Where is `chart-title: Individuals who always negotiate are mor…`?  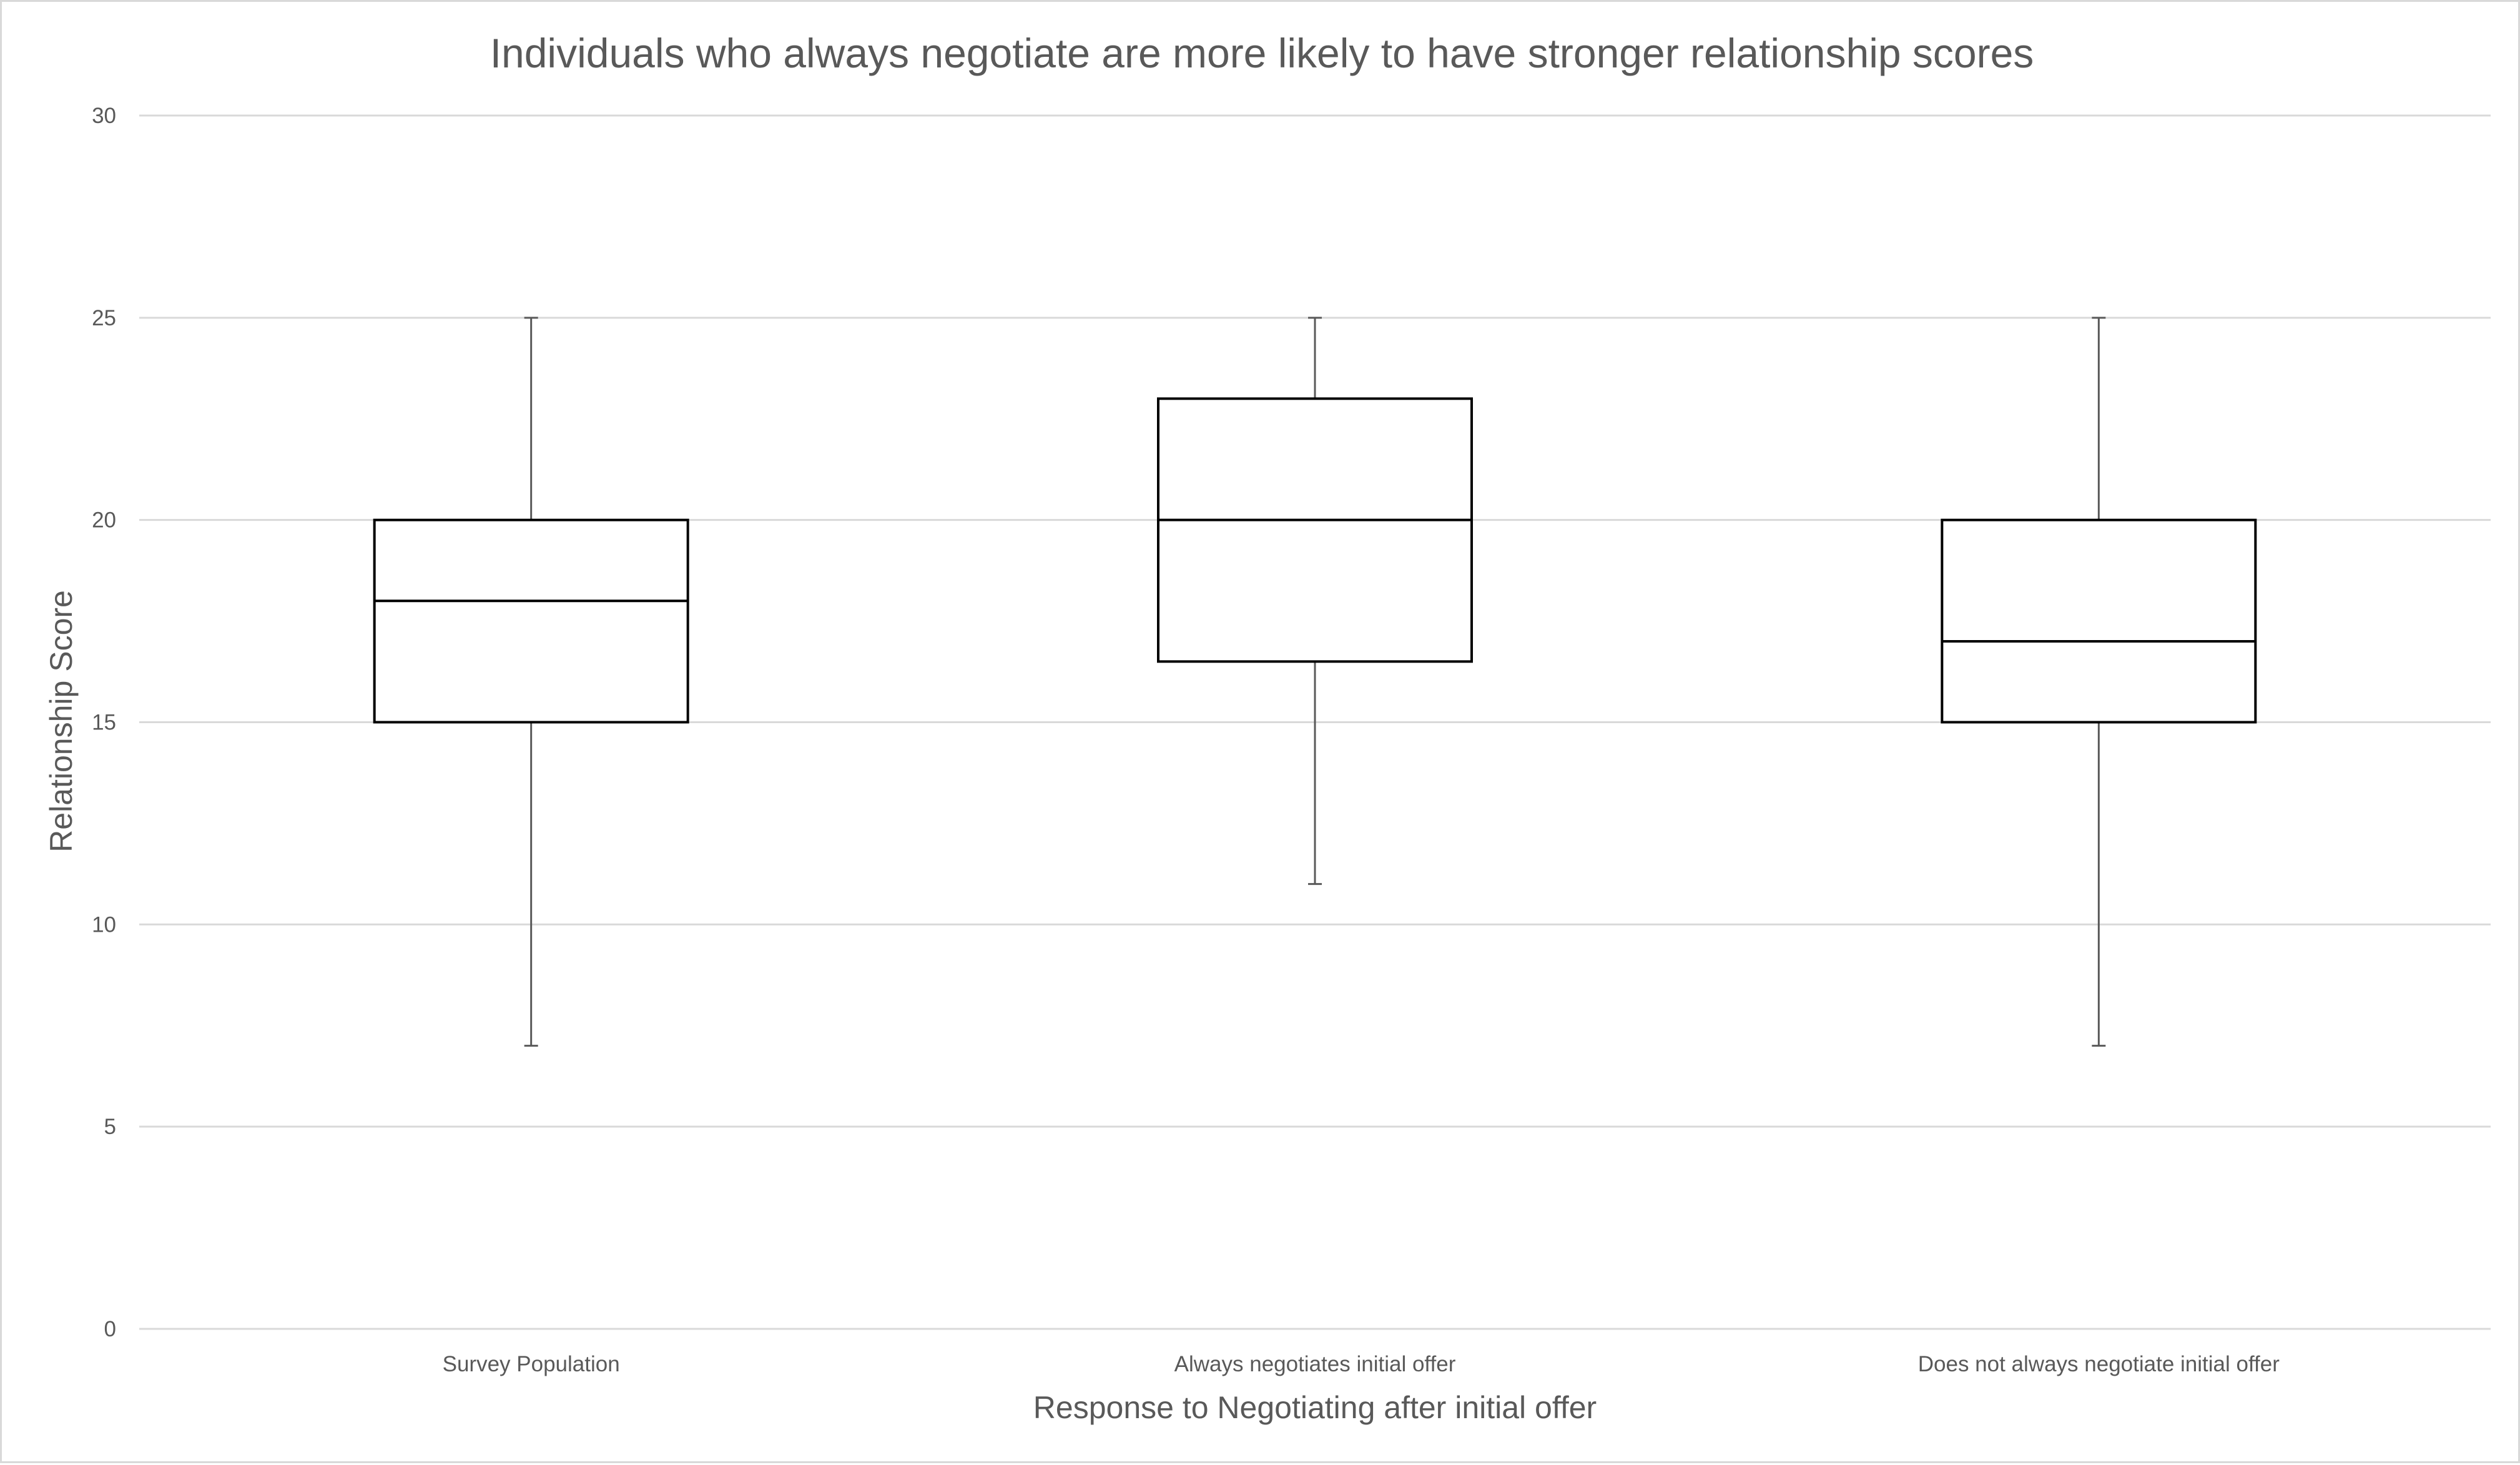 chart-title: Individuals who always negotiate are mor… is located at coordinates (1262, 53).